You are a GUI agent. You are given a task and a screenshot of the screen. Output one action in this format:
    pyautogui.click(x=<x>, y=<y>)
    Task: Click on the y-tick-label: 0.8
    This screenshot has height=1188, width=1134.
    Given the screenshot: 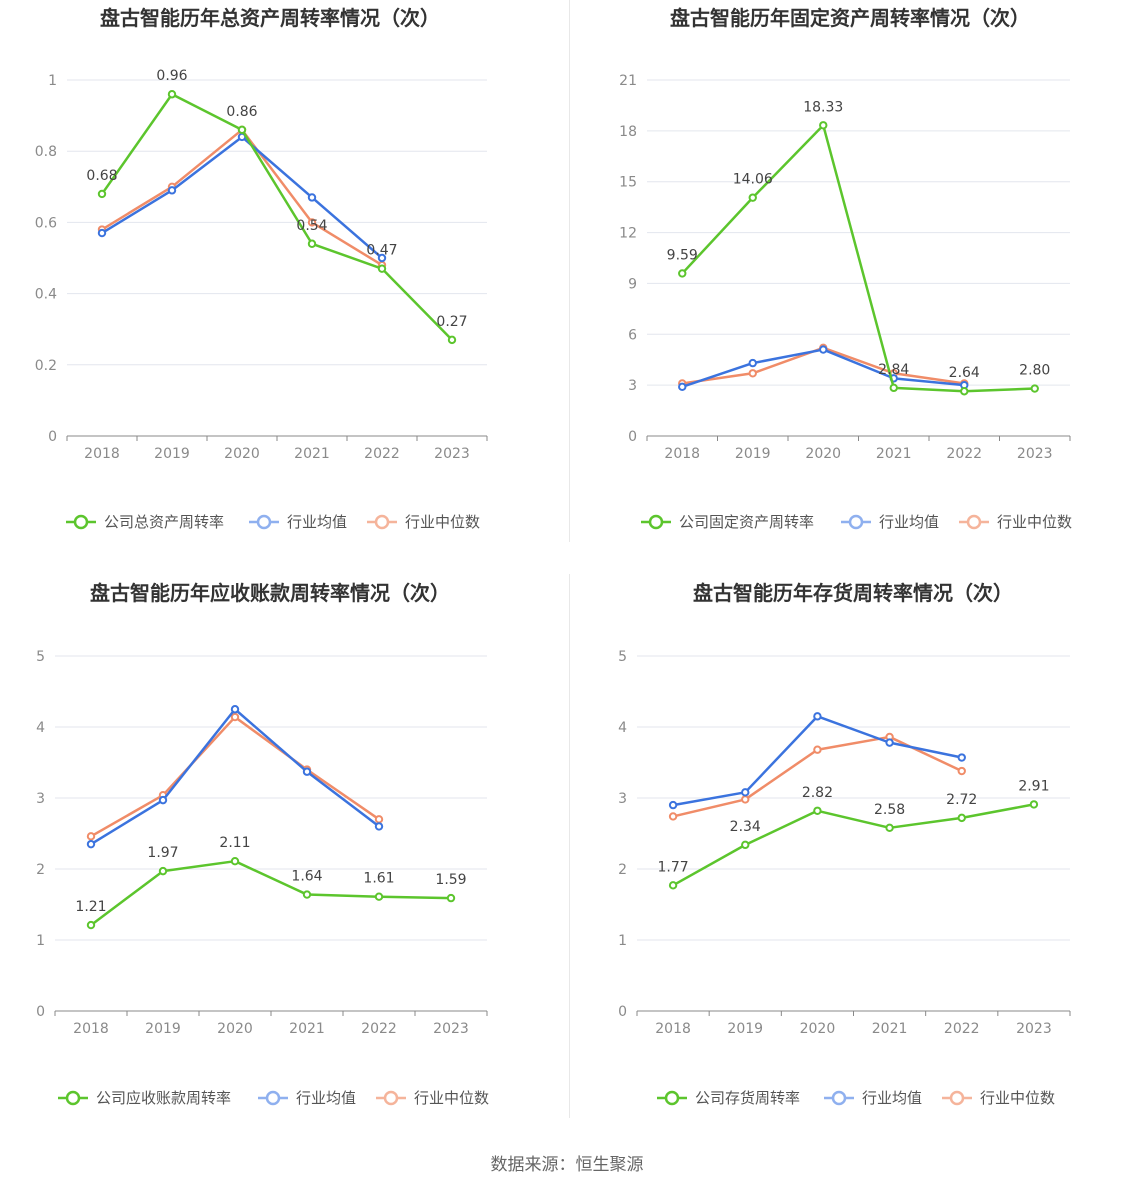 What is the action you would take?
    pyautogui.click(x=46, y=152)
    